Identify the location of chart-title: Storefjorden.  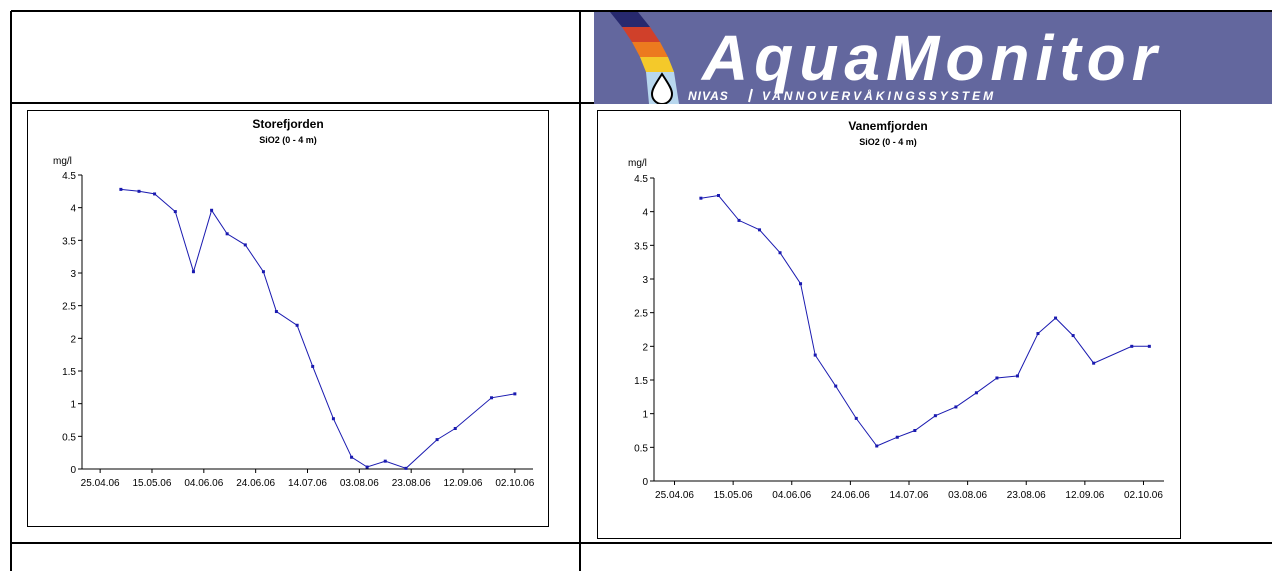
(287, 124).